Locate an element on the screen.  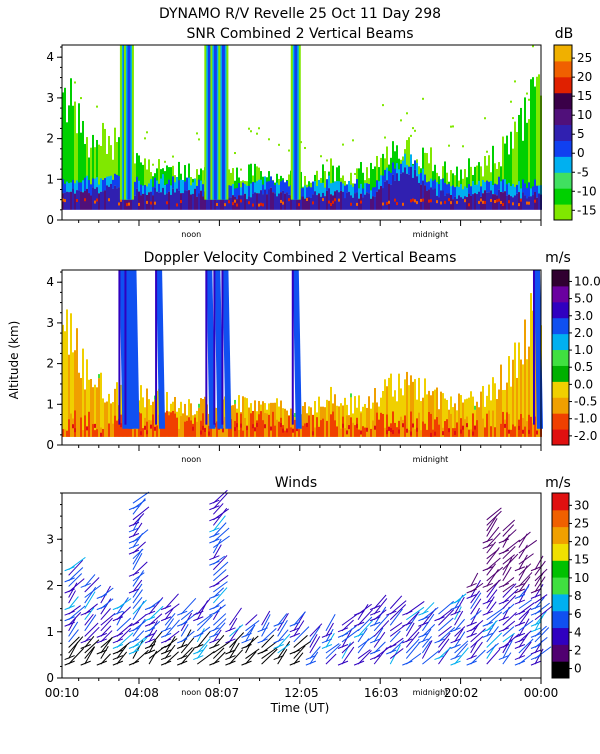
time-marker-label: midnight is located at coordinates (431, 459).